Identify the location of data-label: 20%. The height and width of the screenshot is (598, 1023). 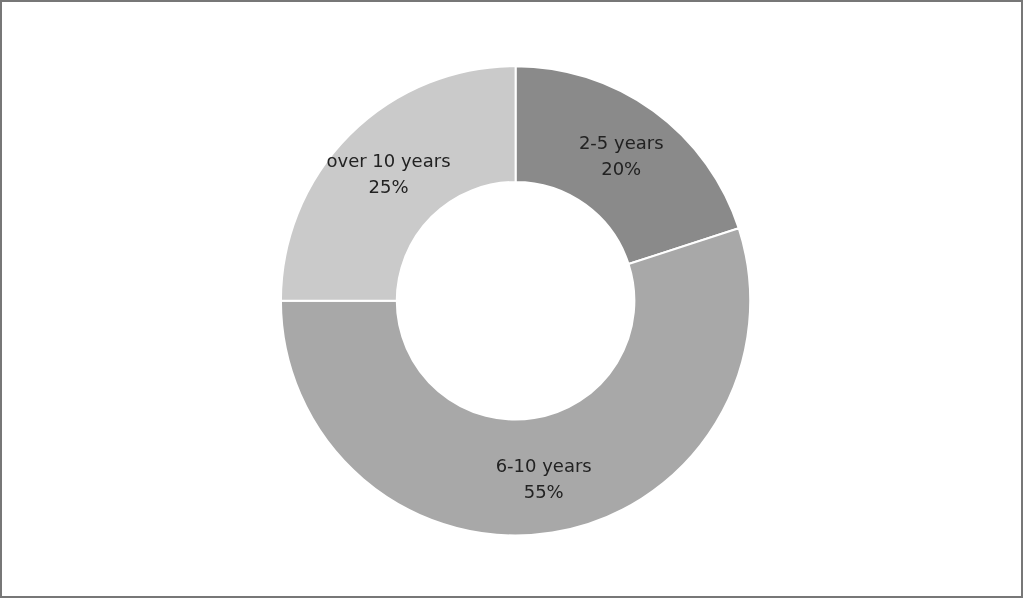
(621, 168).